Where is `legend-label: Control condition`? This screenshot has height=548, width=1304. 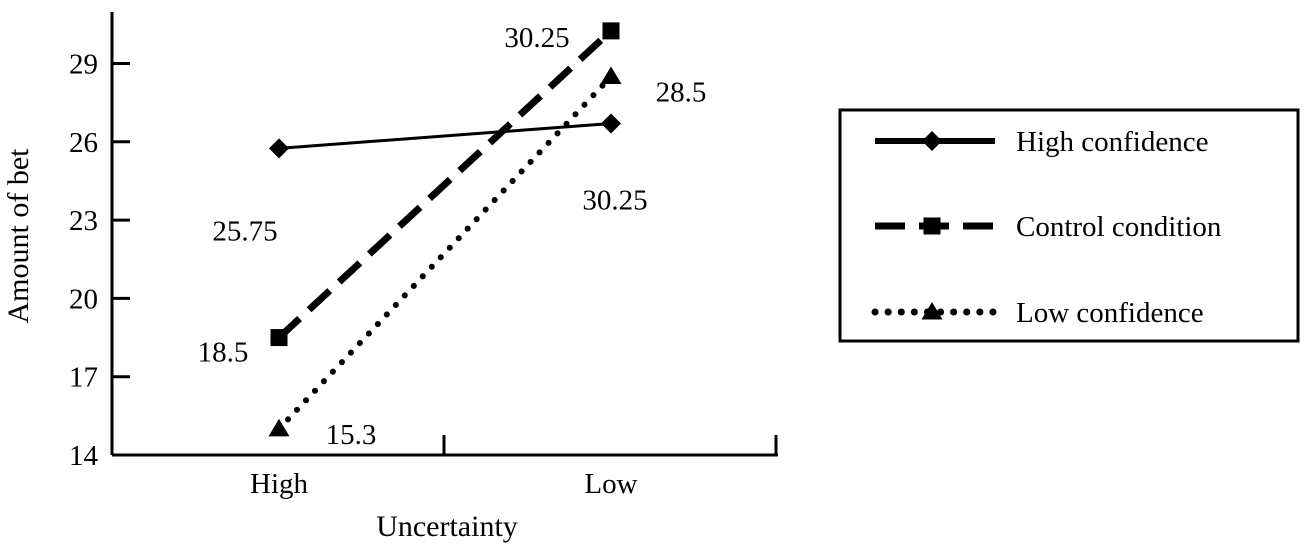
legend-label: Control condition is located at coordinates (1119, 227).